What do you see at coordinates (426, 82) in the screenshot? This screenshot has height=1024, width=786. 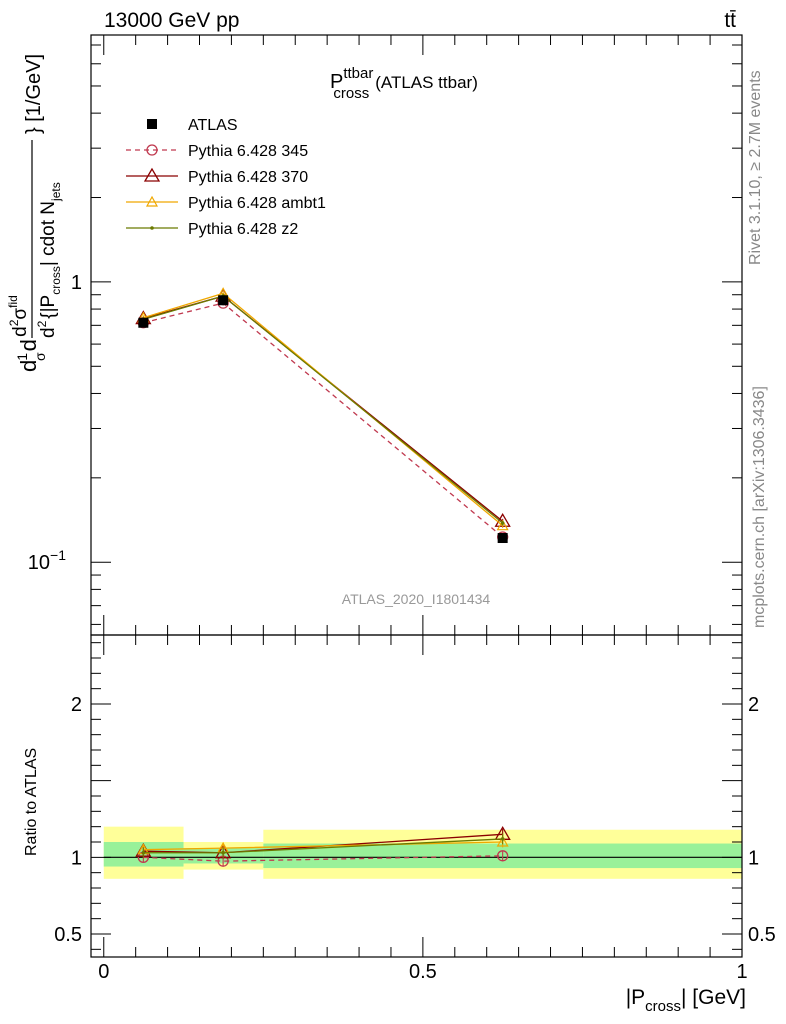 I see `plot-title-rest: (ATLAS ttbar)` at bounding box center [426, 82].